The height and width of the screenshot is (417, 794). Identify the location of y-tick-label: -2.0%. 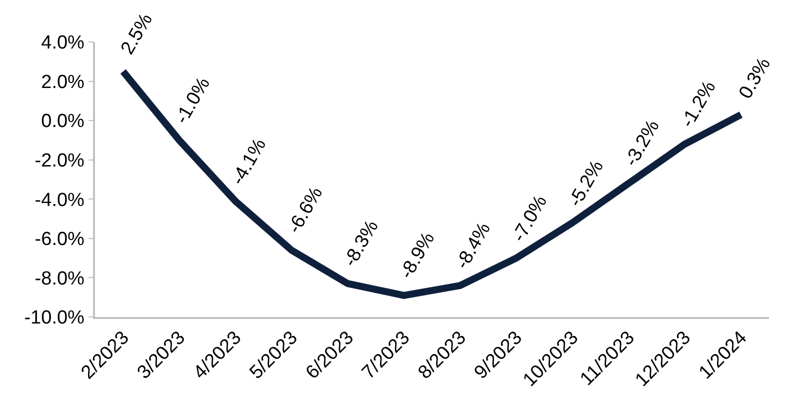
(59, 161).